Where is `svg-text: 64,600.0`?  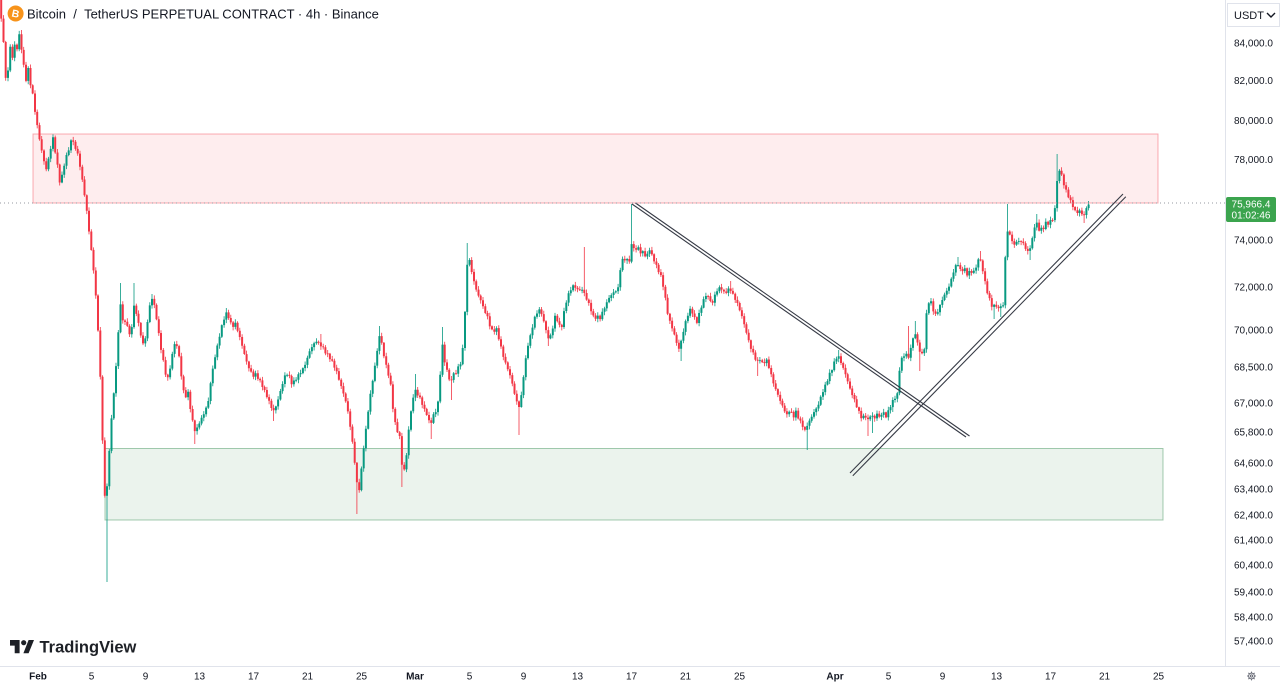
svg-text: 64,600.0 is located at coordinates (1253, 464).